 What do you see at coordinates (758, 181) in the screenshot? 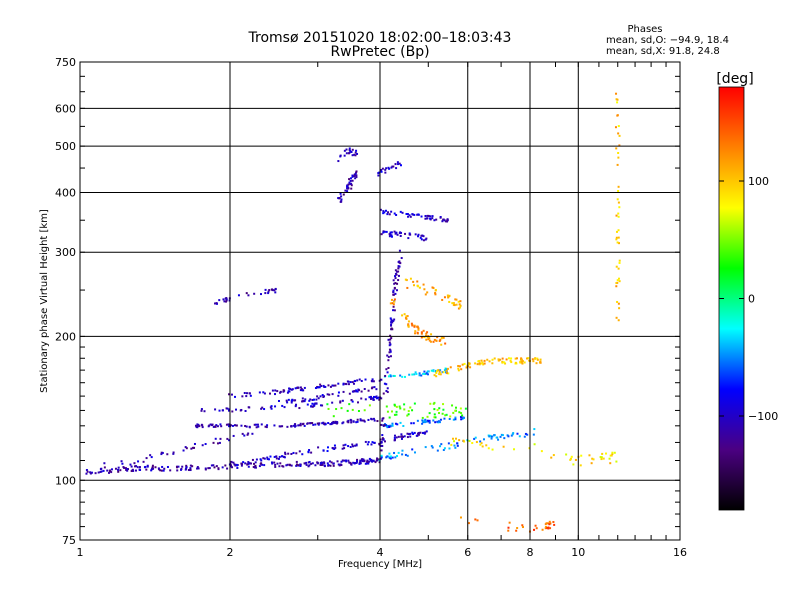
I see `colorbar-tick-label: 100` at bounding box center [758, 181].